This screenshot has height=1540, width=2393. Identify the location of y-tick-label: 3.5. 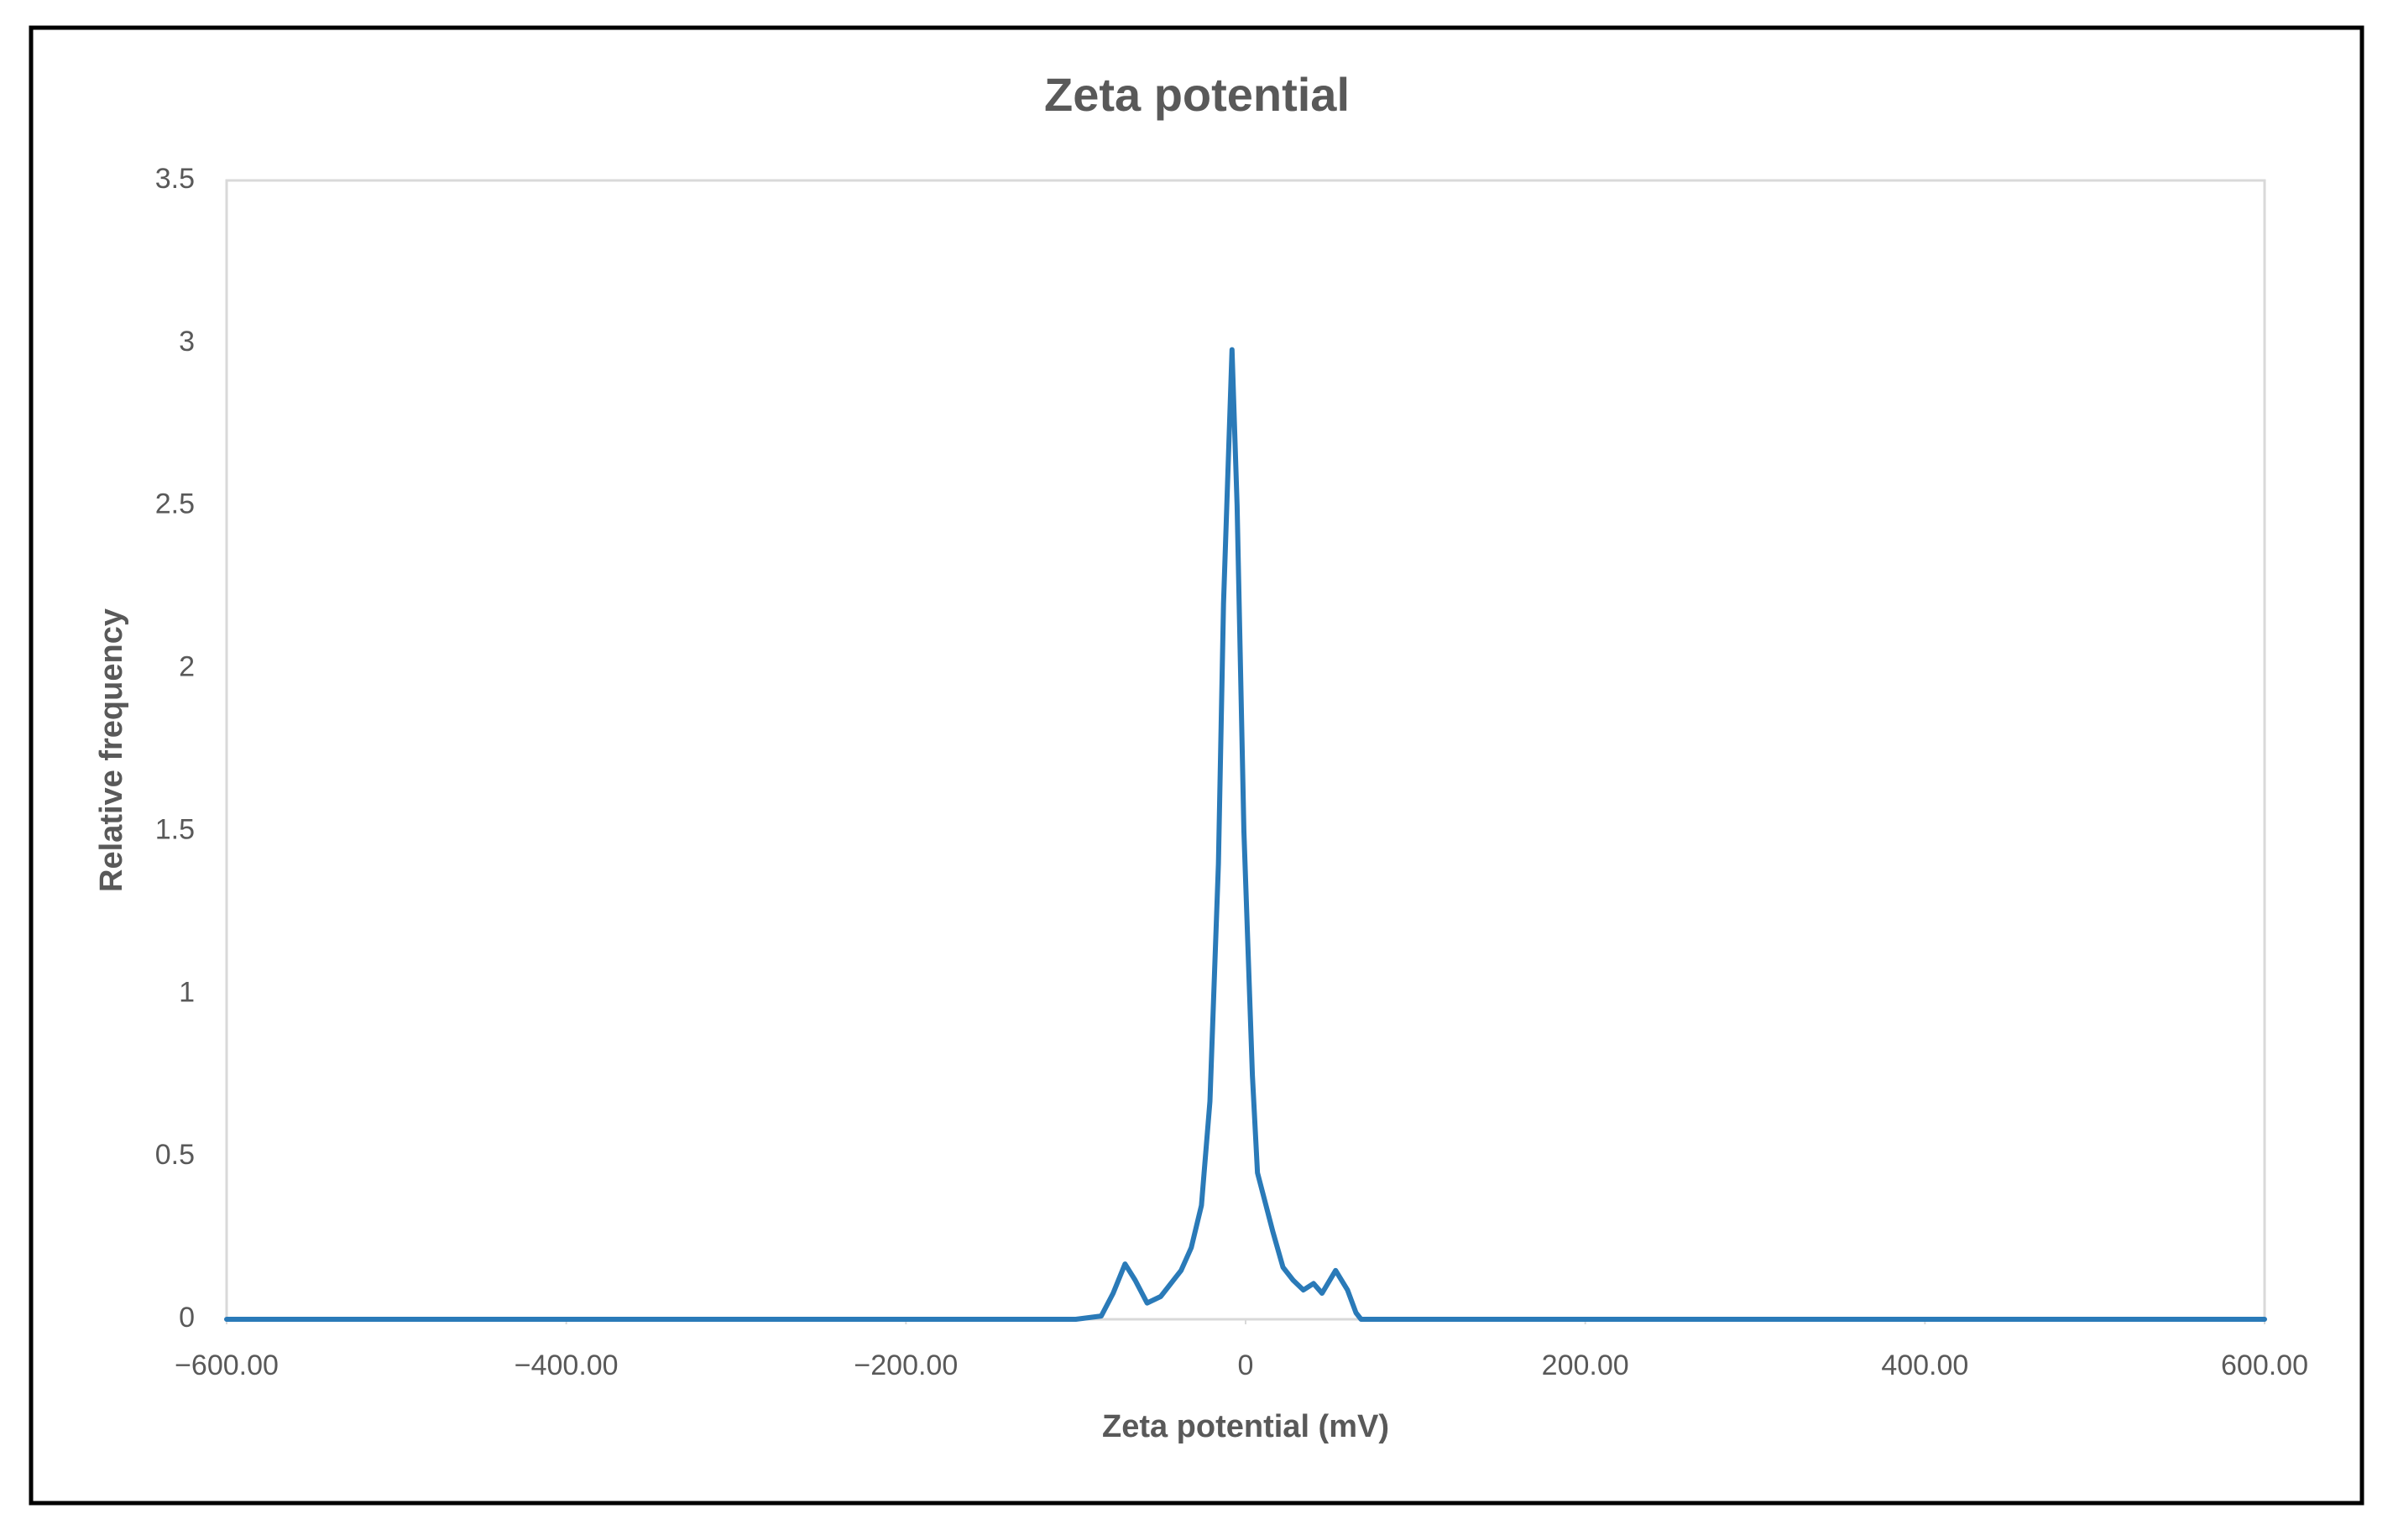
(175, 179).